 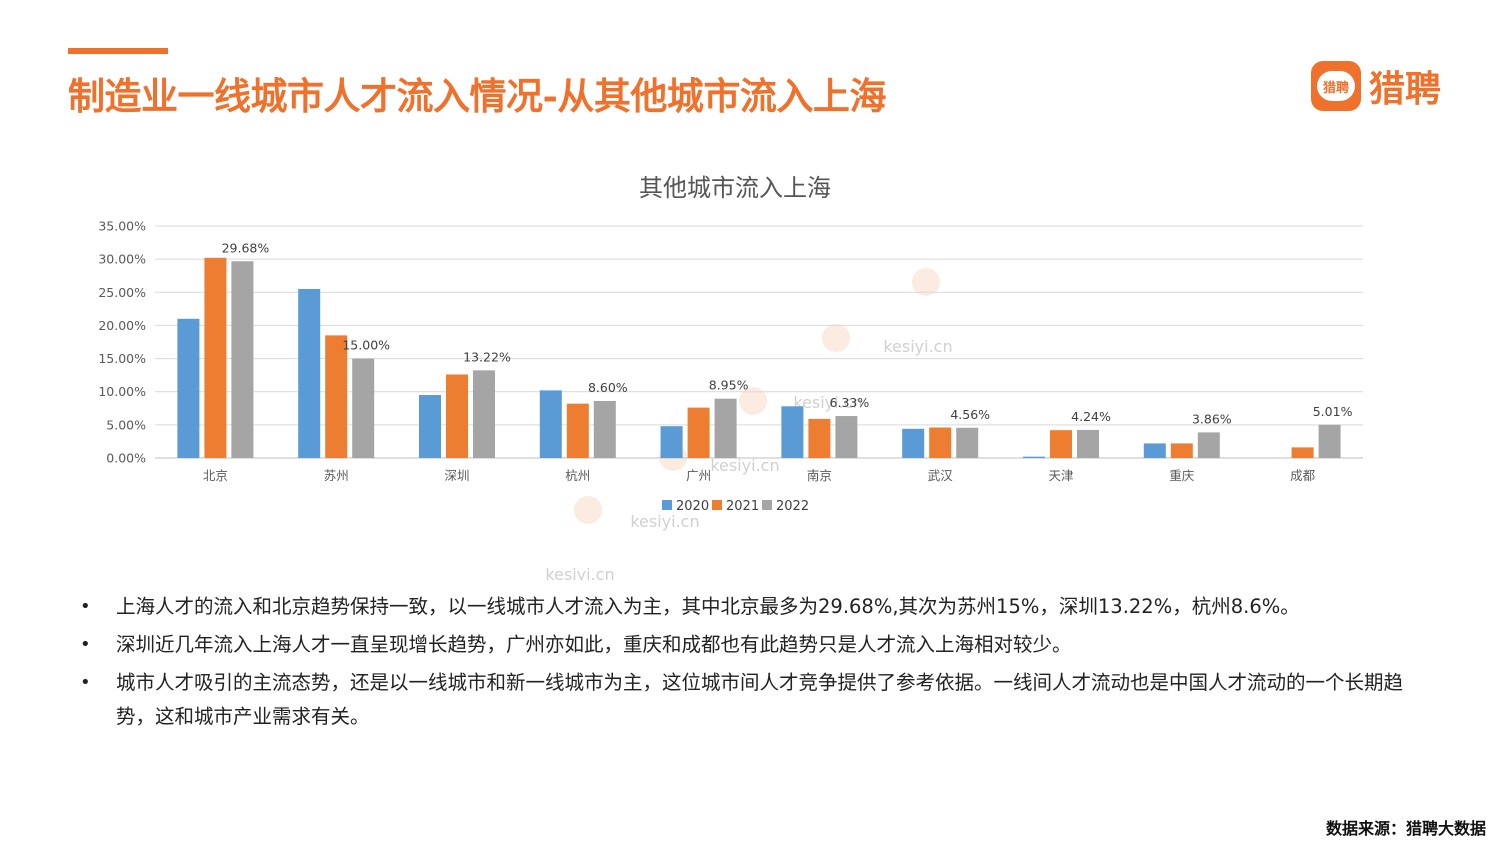 What do you see at coordinates (1333, 411) in the screenshot?
I see `data-label: 5.01%` at bounding box center [1333, 411].